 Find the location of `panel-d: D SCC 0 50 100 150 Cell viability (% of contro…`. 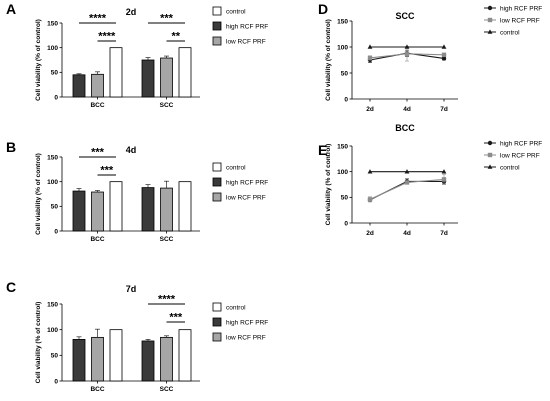

panel-d: D SCC 0 50 100 150 Cell viability (% of contro… is located at coordinates (430, 57).